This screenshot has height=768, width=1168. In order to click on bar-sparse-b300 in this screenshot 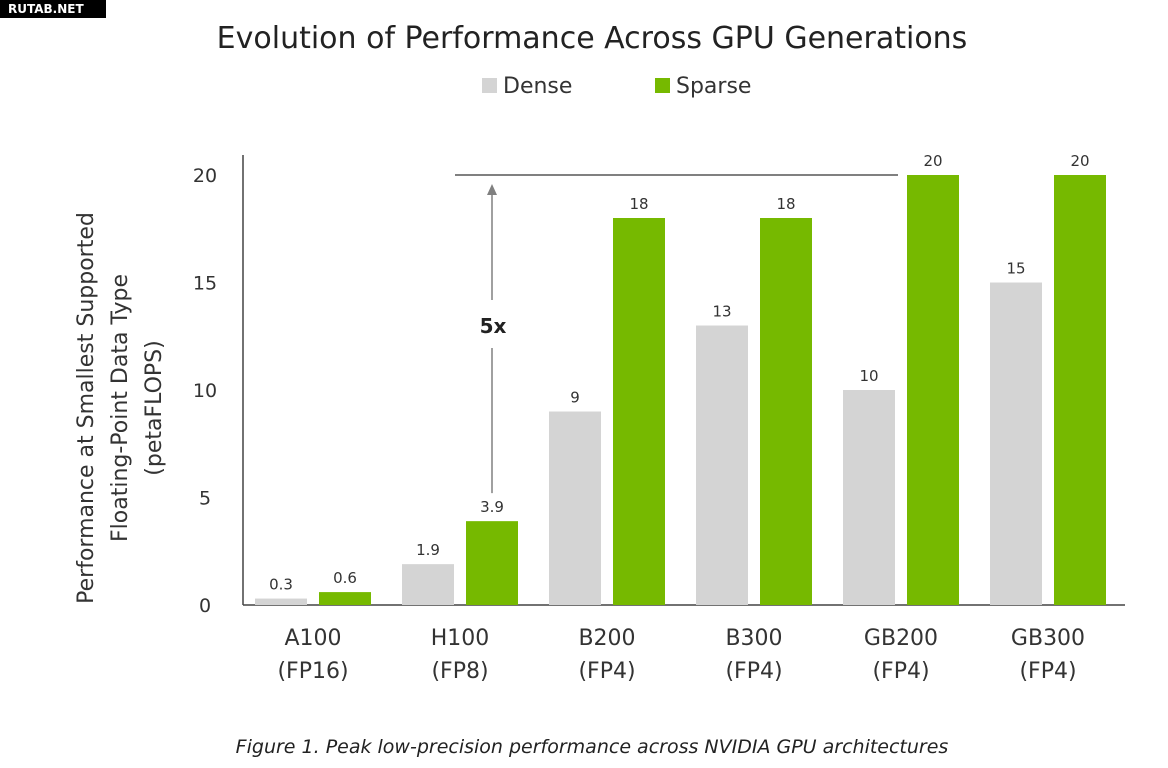, I will do `click(786, 411)`.